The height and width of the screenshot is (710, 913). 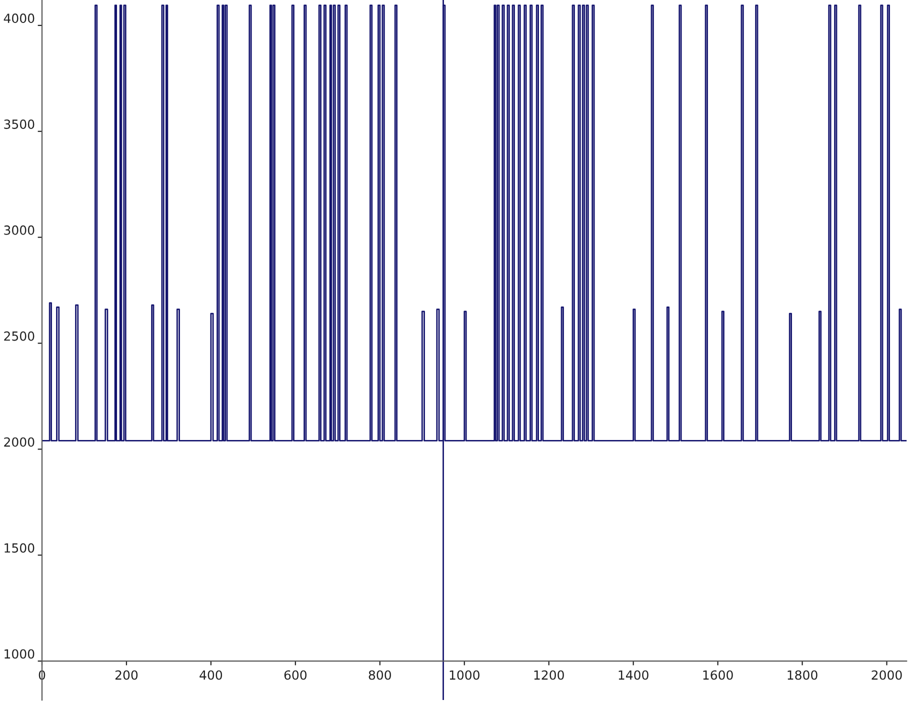 I want to click on y-tick-label: 2000, so click(x=19, y=442).